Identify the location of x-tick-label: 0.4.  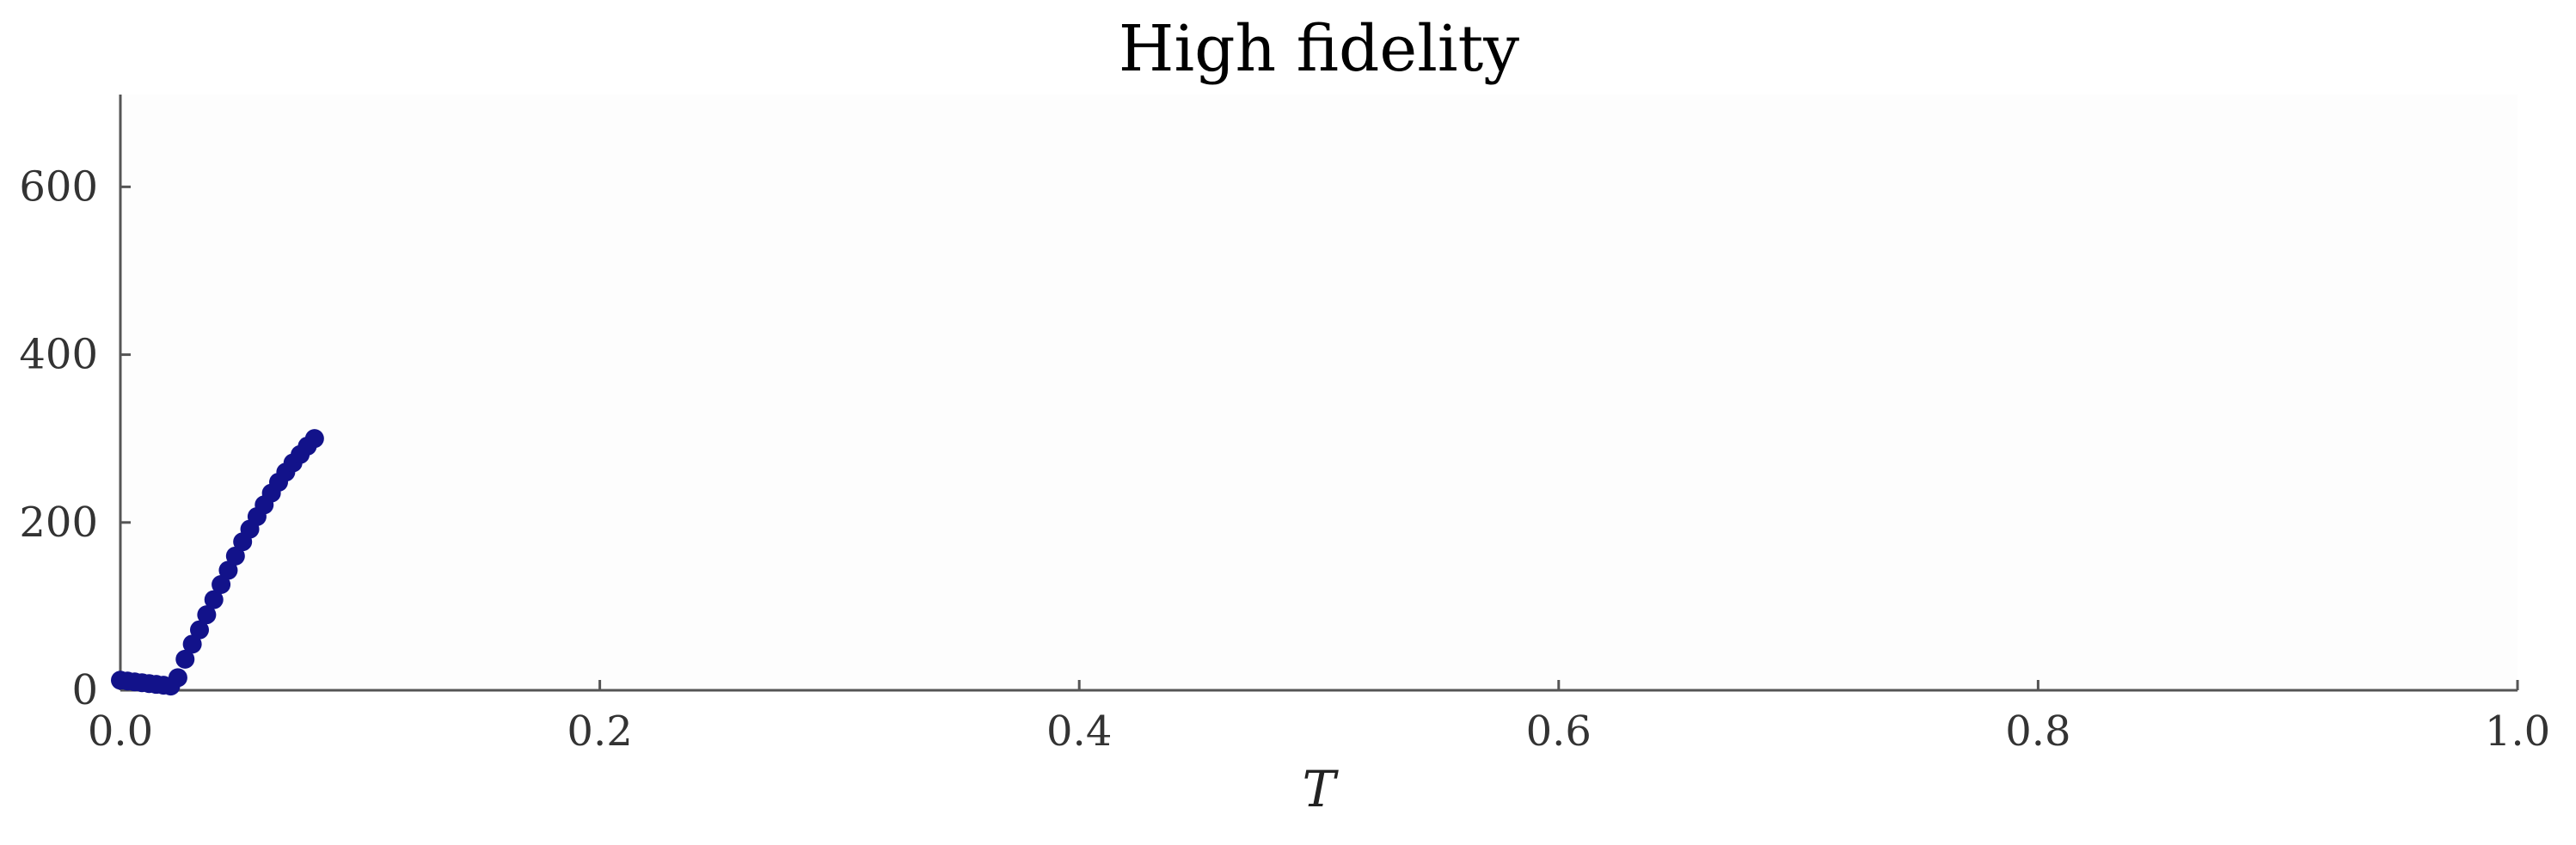
(1079, 731).